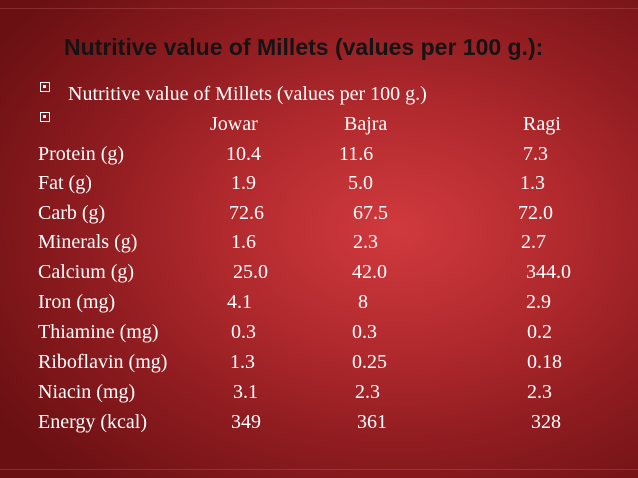  Describe the element at coordinates (369, 272) in the screenshot. I see `bajra-value: 42.0` at that location.